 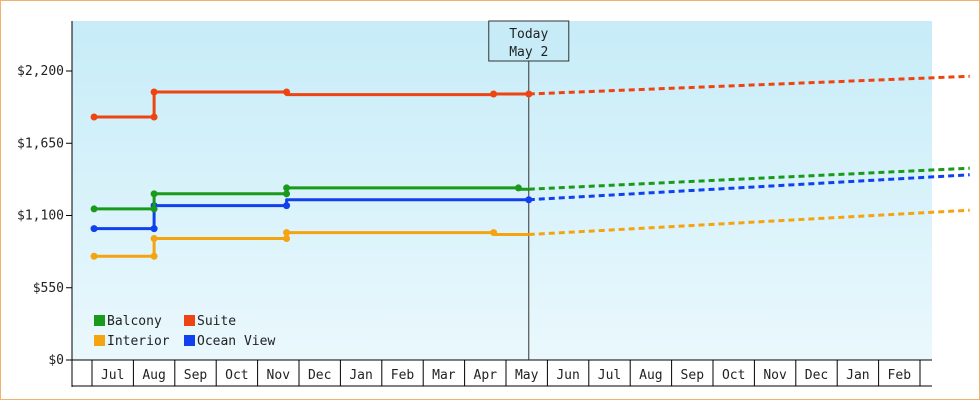 What do you see at coordinates (749, 85) in the screenshot?
I see `forecast-line-suite` at bounding box center [749, 85].